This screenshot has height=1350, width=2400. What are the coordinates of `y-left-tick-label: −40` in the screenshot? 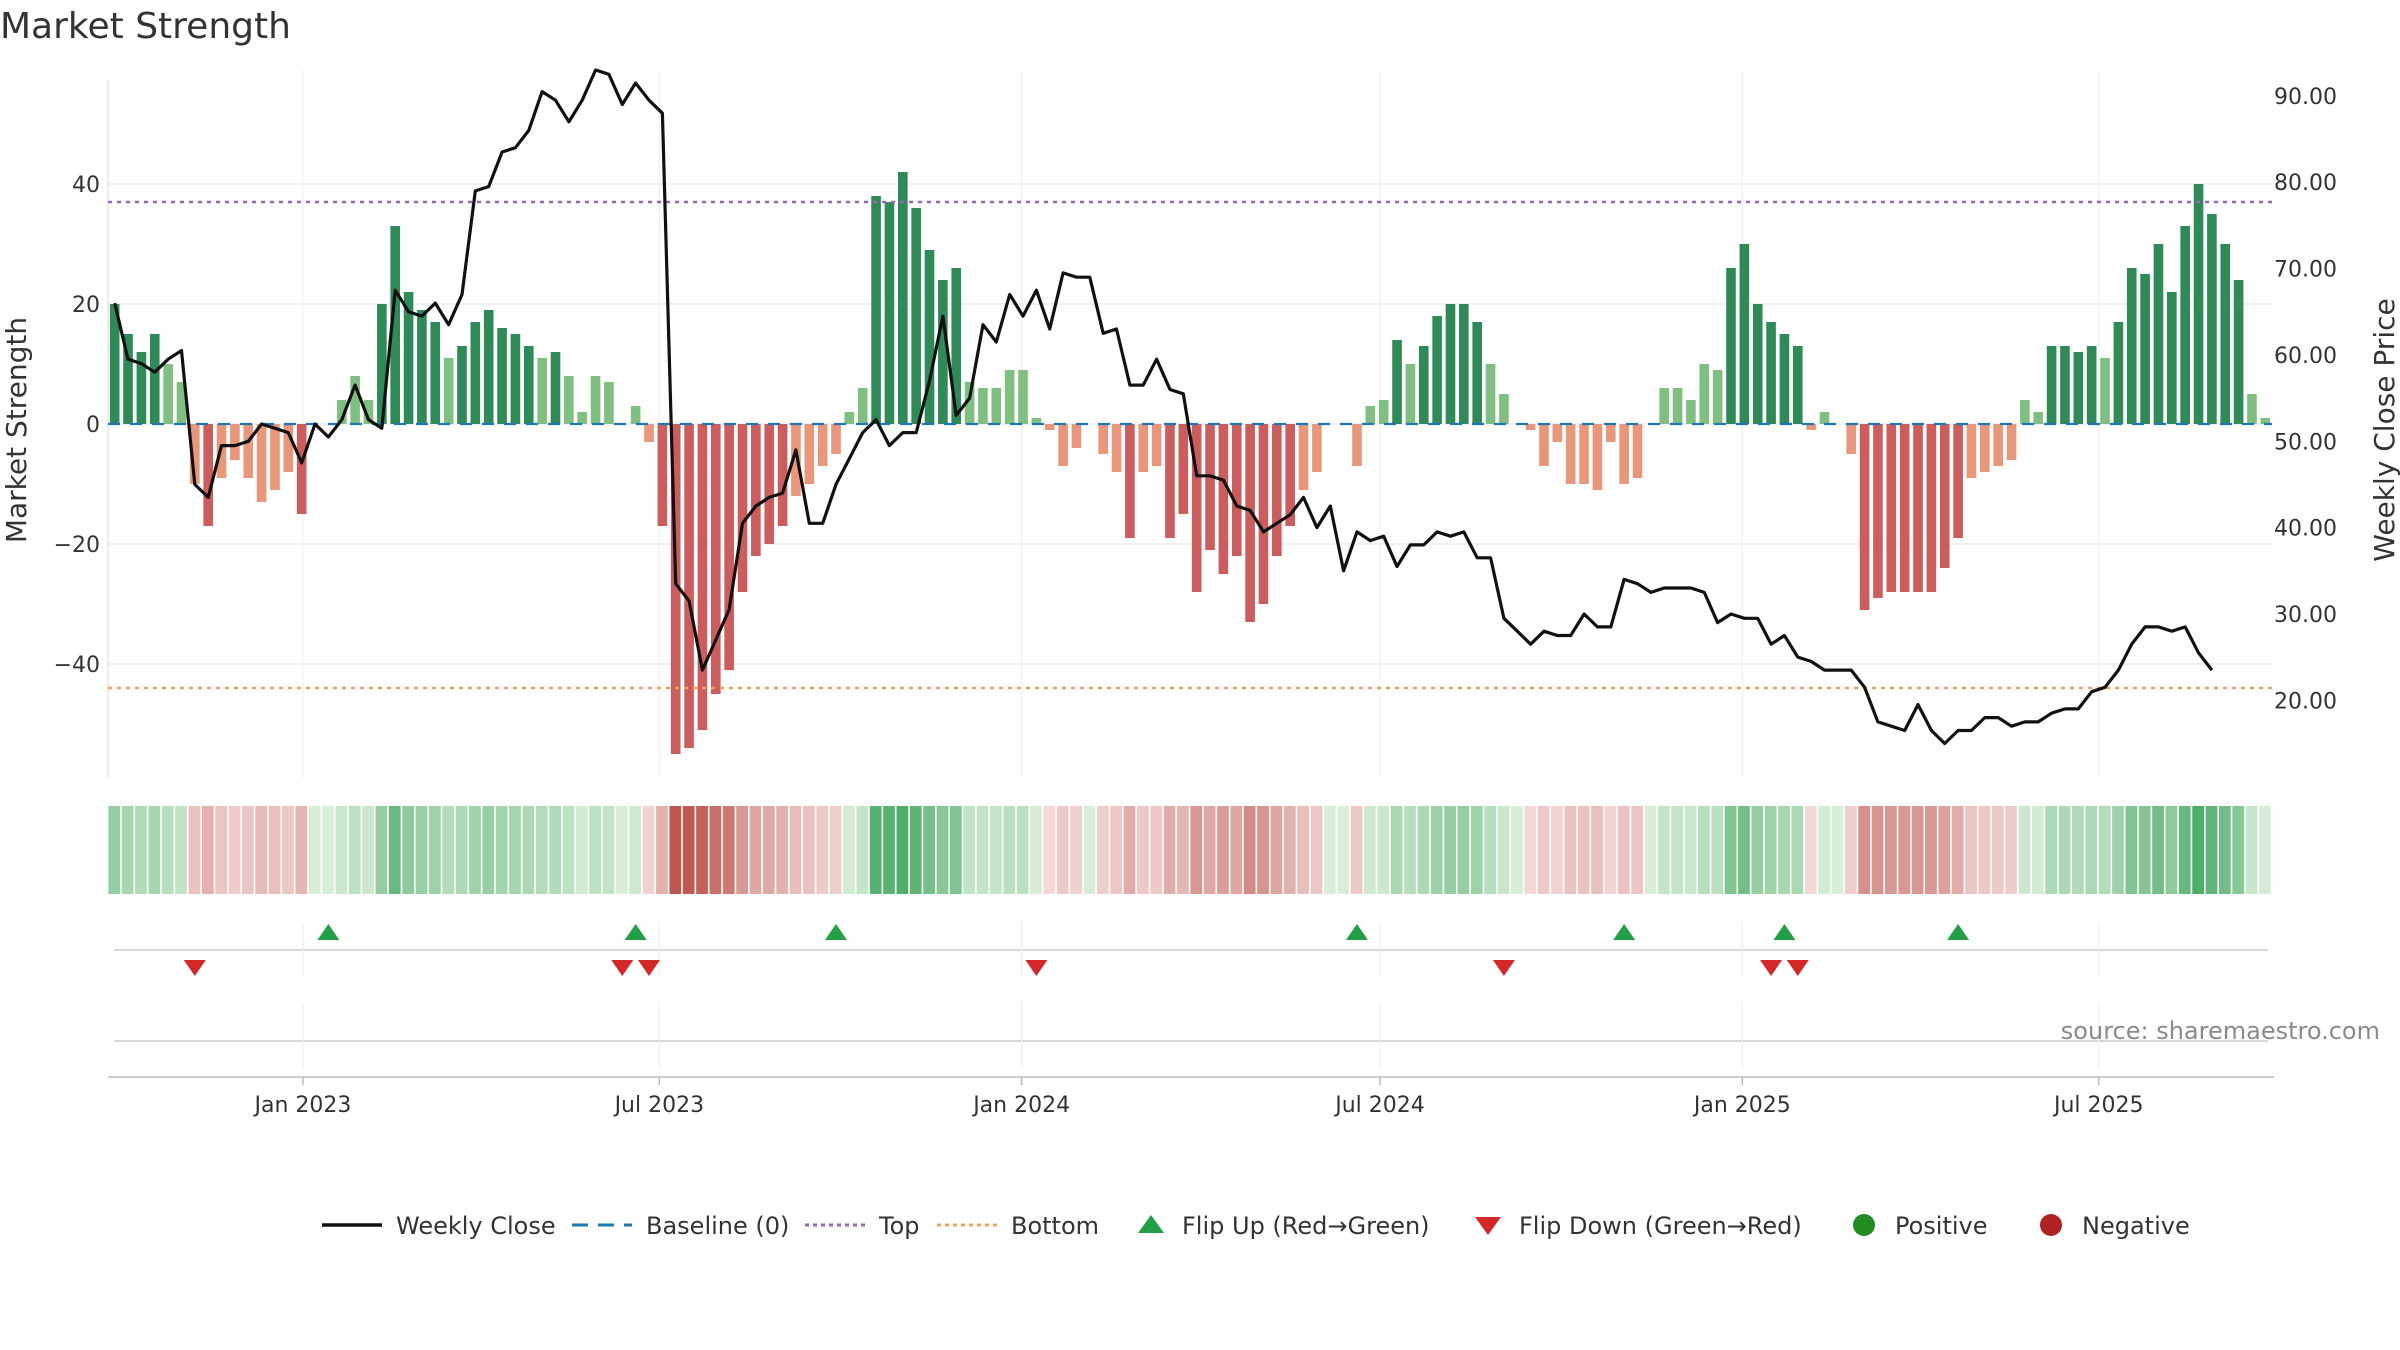 It's located at (77, 665).